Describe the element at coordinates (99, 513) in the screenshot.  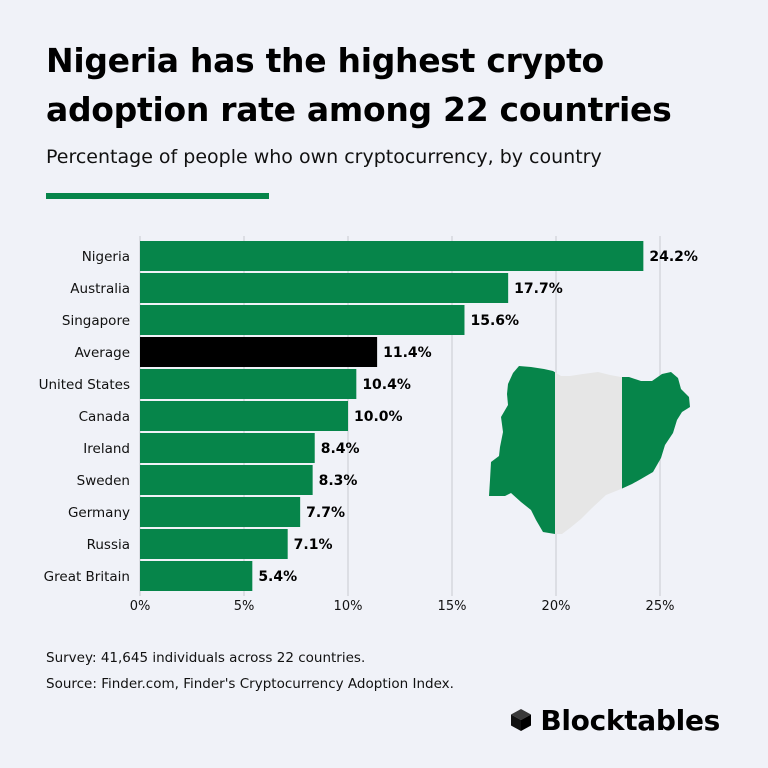
I see `category-label: Germany` at that location.